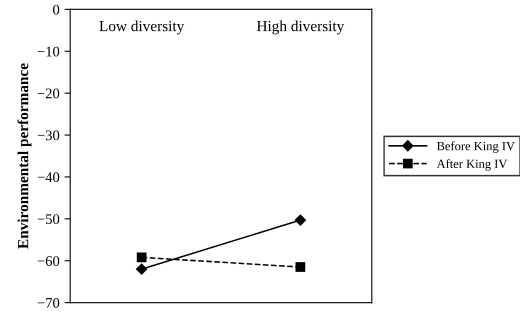 This screenshot has height=312, width=520. Describe the element at coordinates (49, 219) in the screenshot. I see `y-tick-label: −50` at that location.